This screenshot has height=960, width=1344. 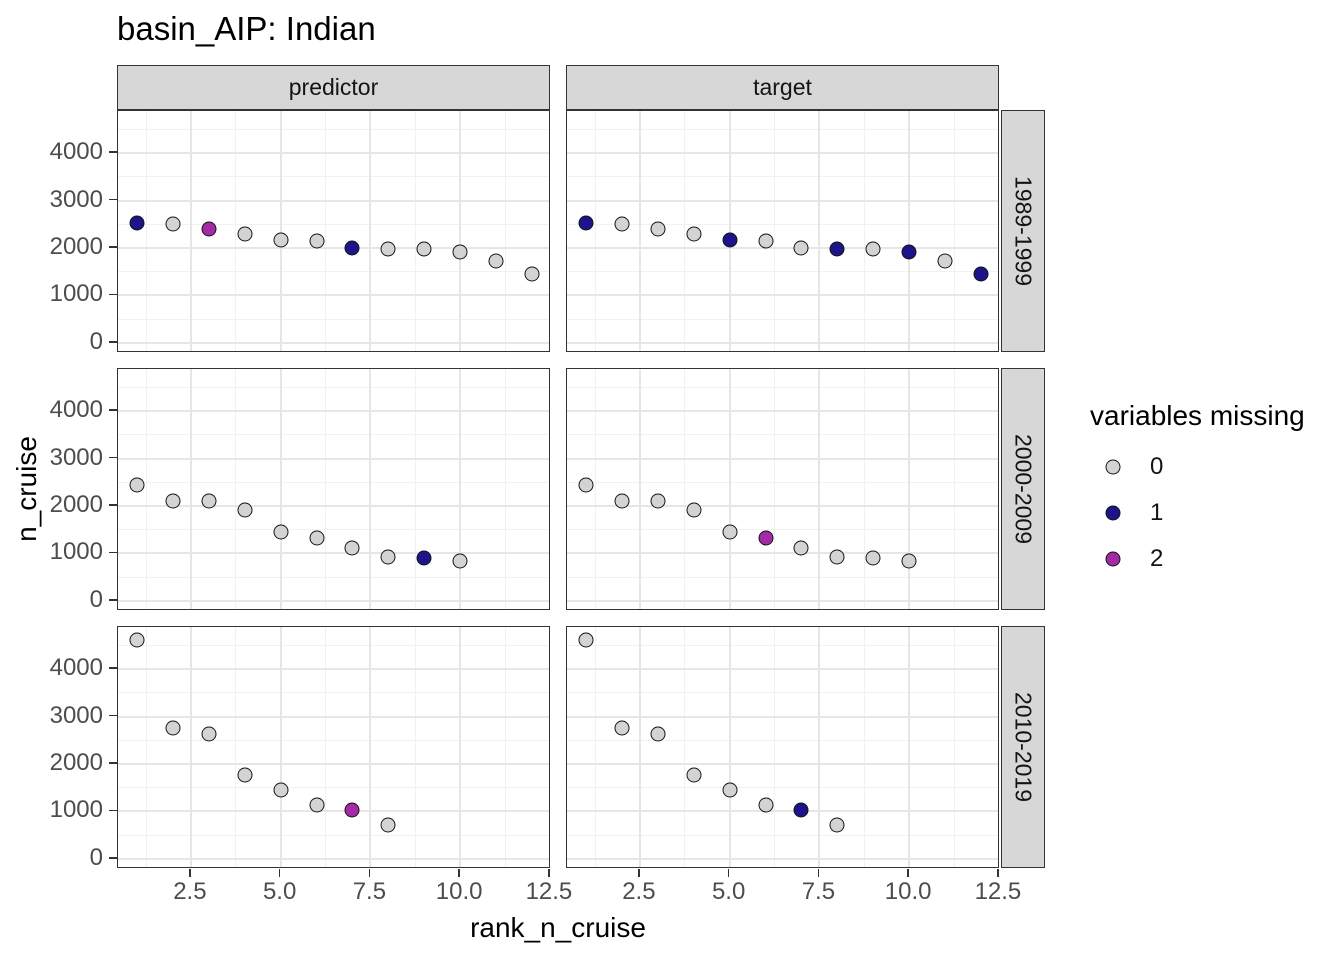 I want to click on y-tick-label: 1000, so click(x=76, y=810).